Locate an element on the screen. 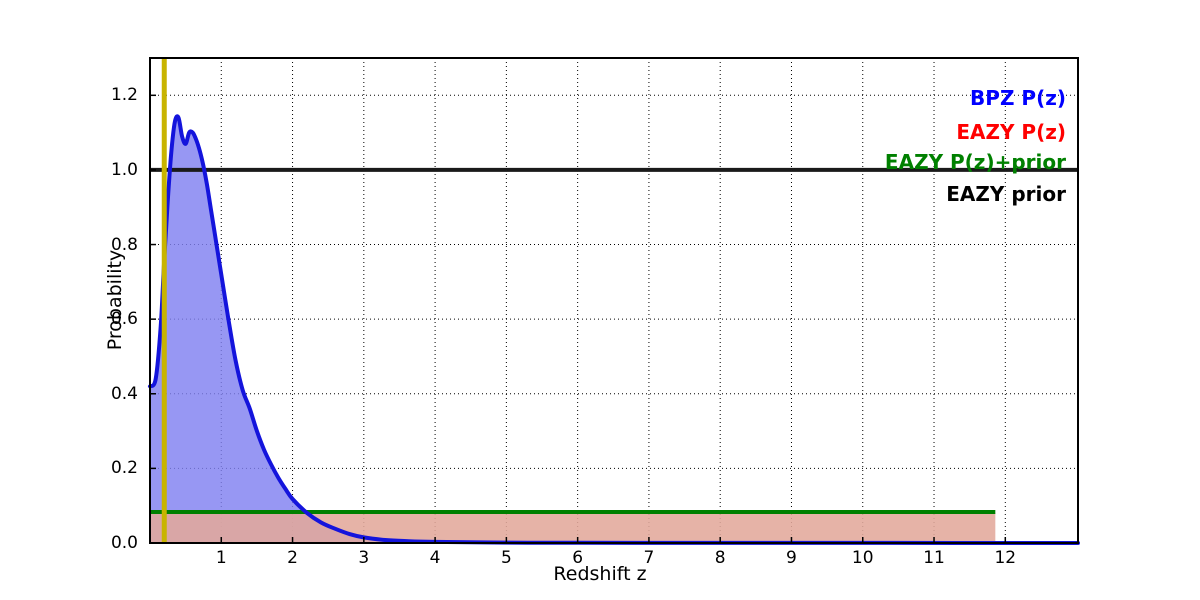 The width and height of the screenshot is (1200, 600). legend-entry-4: EAZY prior is located at coordinates (1006, 194).